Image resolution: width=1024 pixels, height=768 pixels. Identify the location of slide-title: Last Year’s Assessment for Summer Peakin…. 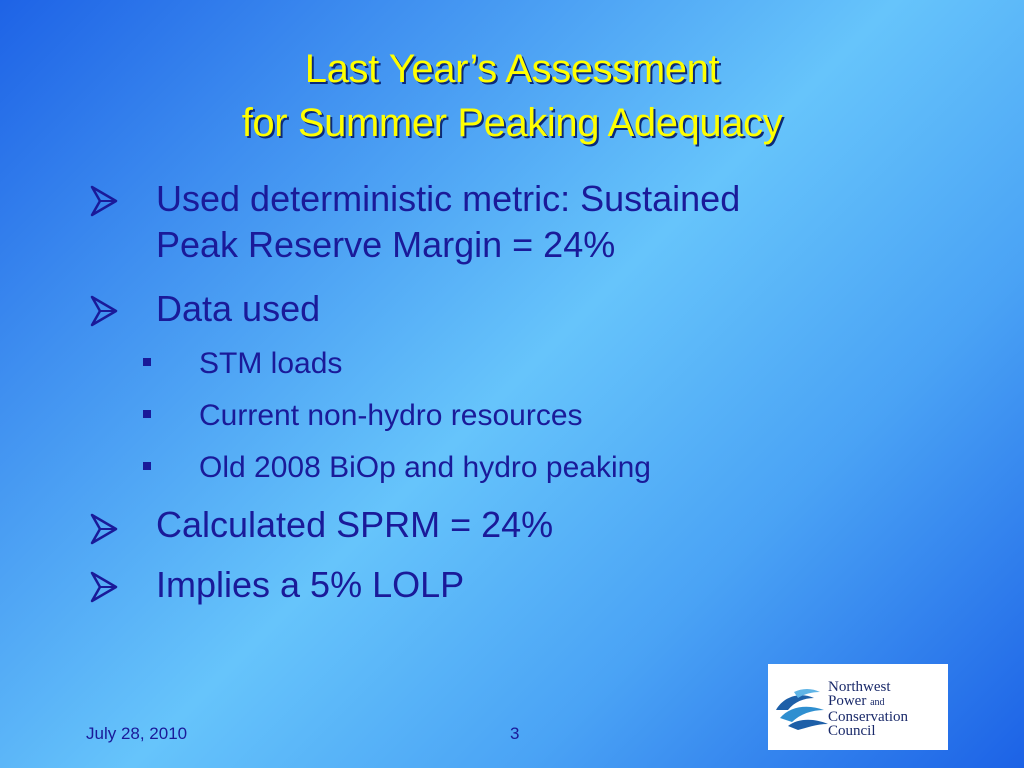
(512, 96).